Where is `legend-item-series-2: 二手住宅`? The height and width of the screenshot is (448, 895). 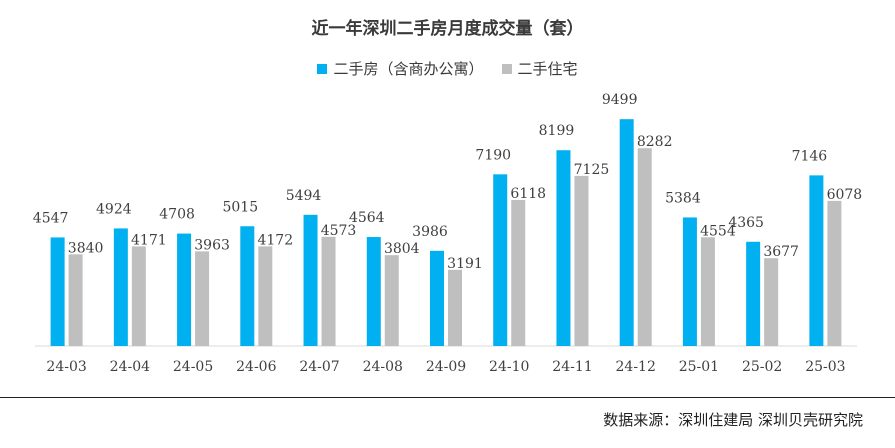 legend-item-series-2: 二手住宅 is located at coordinates (539, 68).